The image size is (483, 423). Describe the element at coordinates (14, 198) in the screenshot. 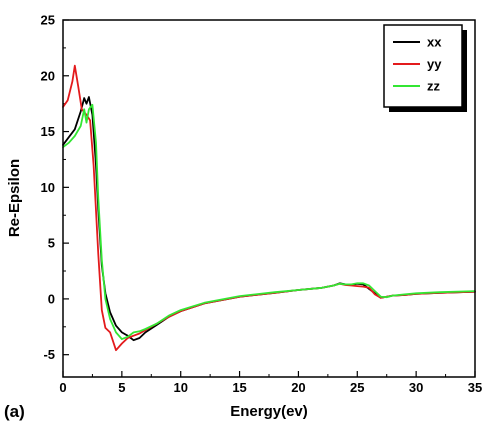

I see `y-axis-label: Re-Epsilon` at that location.